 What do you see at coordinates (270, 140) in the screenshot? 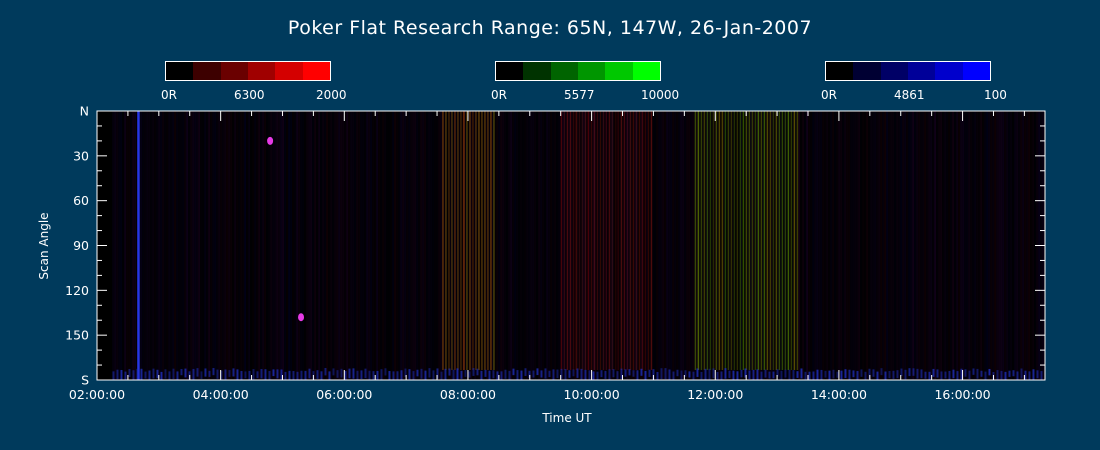
I see `heatmap-spot` at bounding box center [270, 140].